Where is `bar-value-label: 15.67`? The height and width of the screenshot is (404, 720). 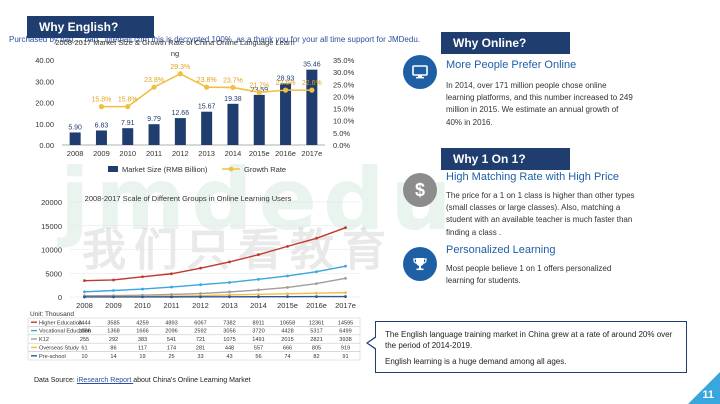 bar-value-label: 15.67 is located at coordinates (207, 107).